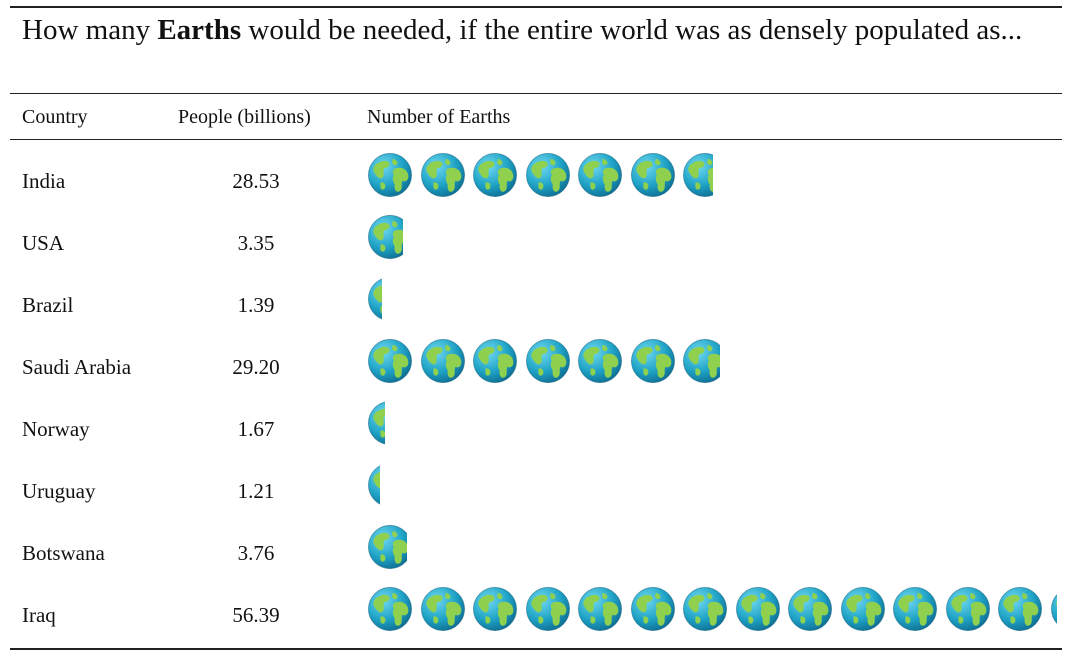 The width and height of the screenshot is (1070, 659). What do you see at coordinates (44, 181) in the screenshot?
I see `cell-country: India` at bounding box center [44, 181].